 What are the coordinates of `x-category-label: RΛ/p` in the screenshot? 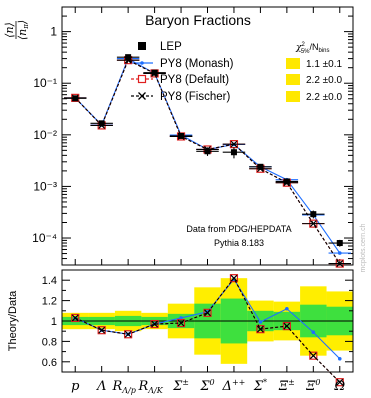 It's located at (123, 387).